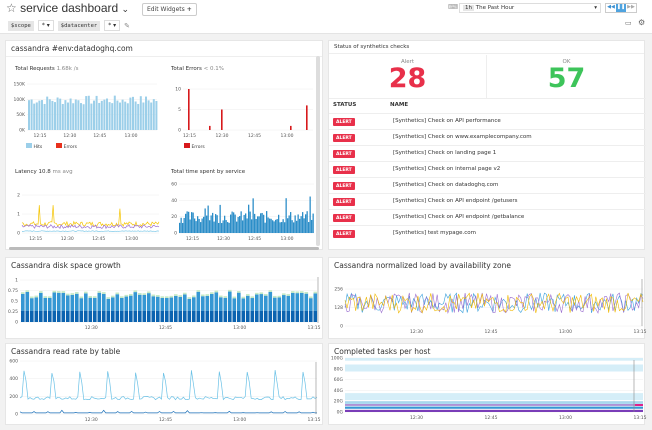 This screenshot has width=652, height=430. What do you see at coordinates (194, 146) in the screenshot?
I see `errors-legend: Errors` at bounding box center [194, 146].